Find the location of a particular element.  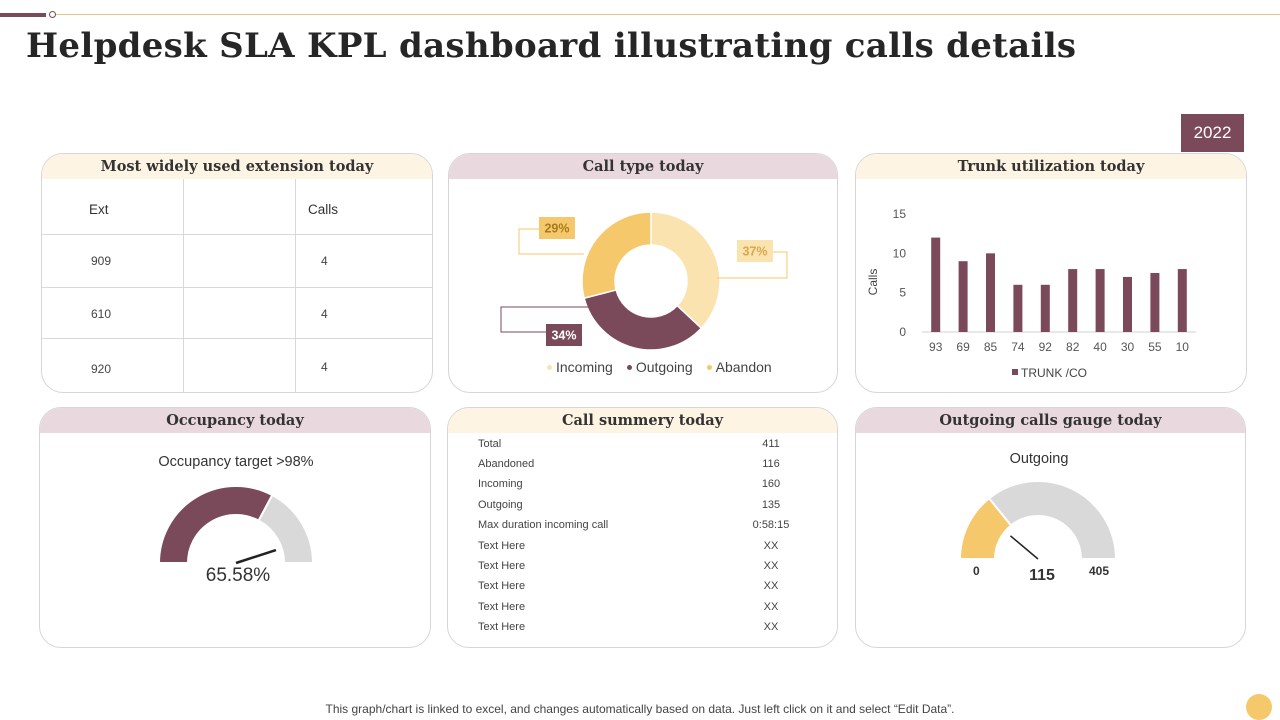

extension-panel-title: Most widely used extension today is located at coordinates (237, 166).